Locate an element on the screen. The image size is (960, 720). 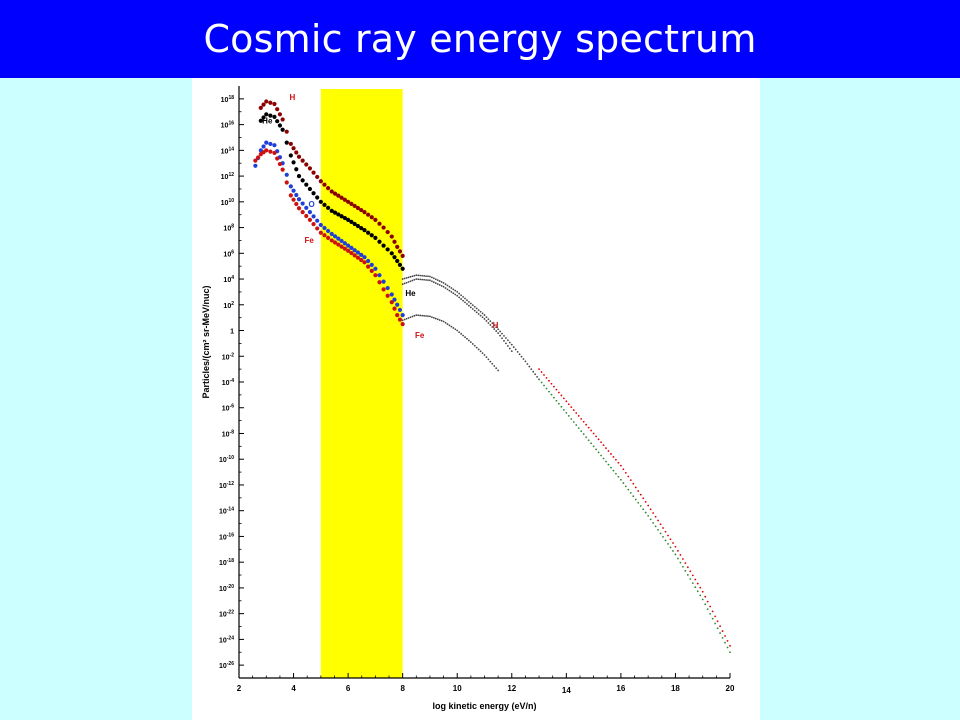
y-tick-label: 10-18 is located at coordinates (226, 562).